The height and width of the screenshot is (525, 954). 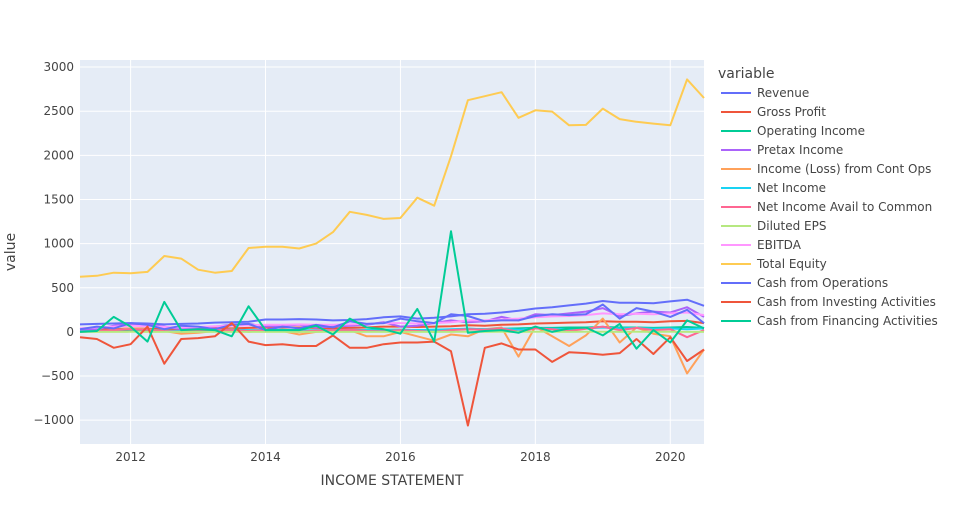 I want to click on y-tick-label: −500, so click(x=57, y=376).